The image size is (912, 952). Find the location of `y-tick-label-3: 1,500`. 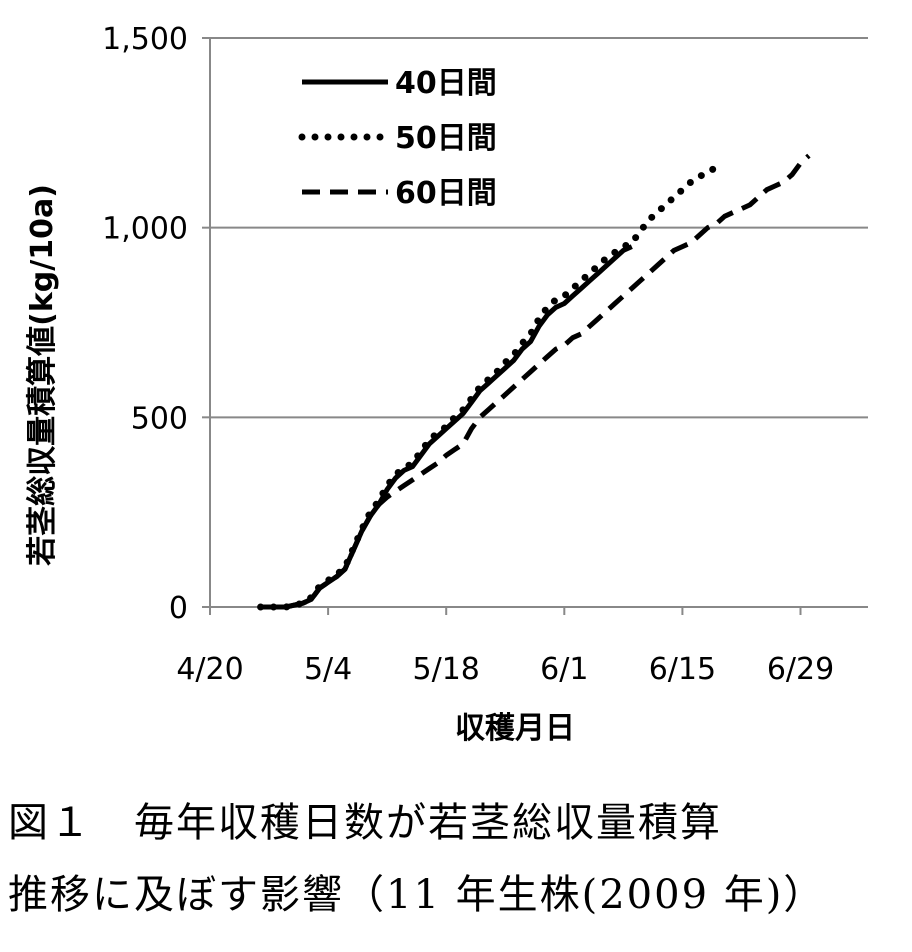

y-tick-label-3: 1,500 is located at coordinates (145, 39).